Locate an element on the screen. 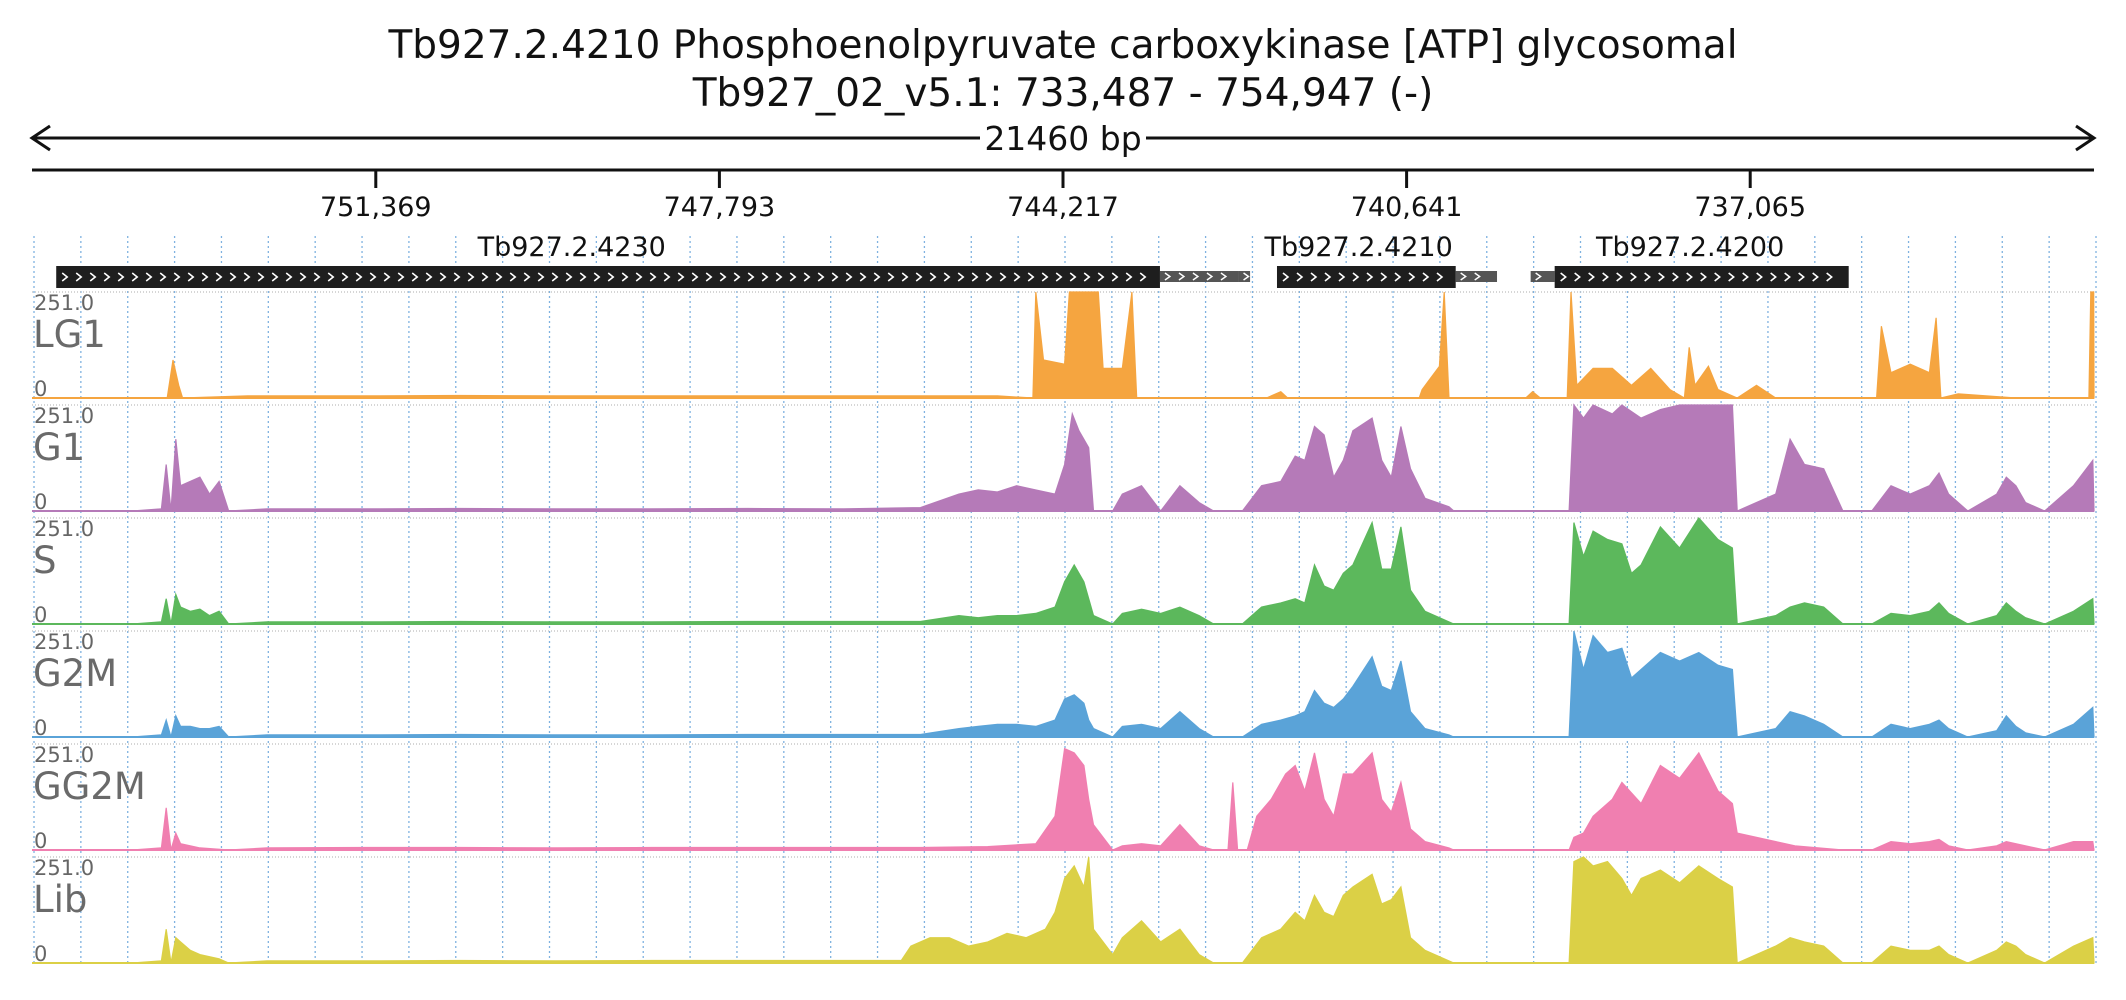 This screenshot has width=2126, height=1000. gene-label: Tb927.2.4200 is located at coordinates (1689, 247).